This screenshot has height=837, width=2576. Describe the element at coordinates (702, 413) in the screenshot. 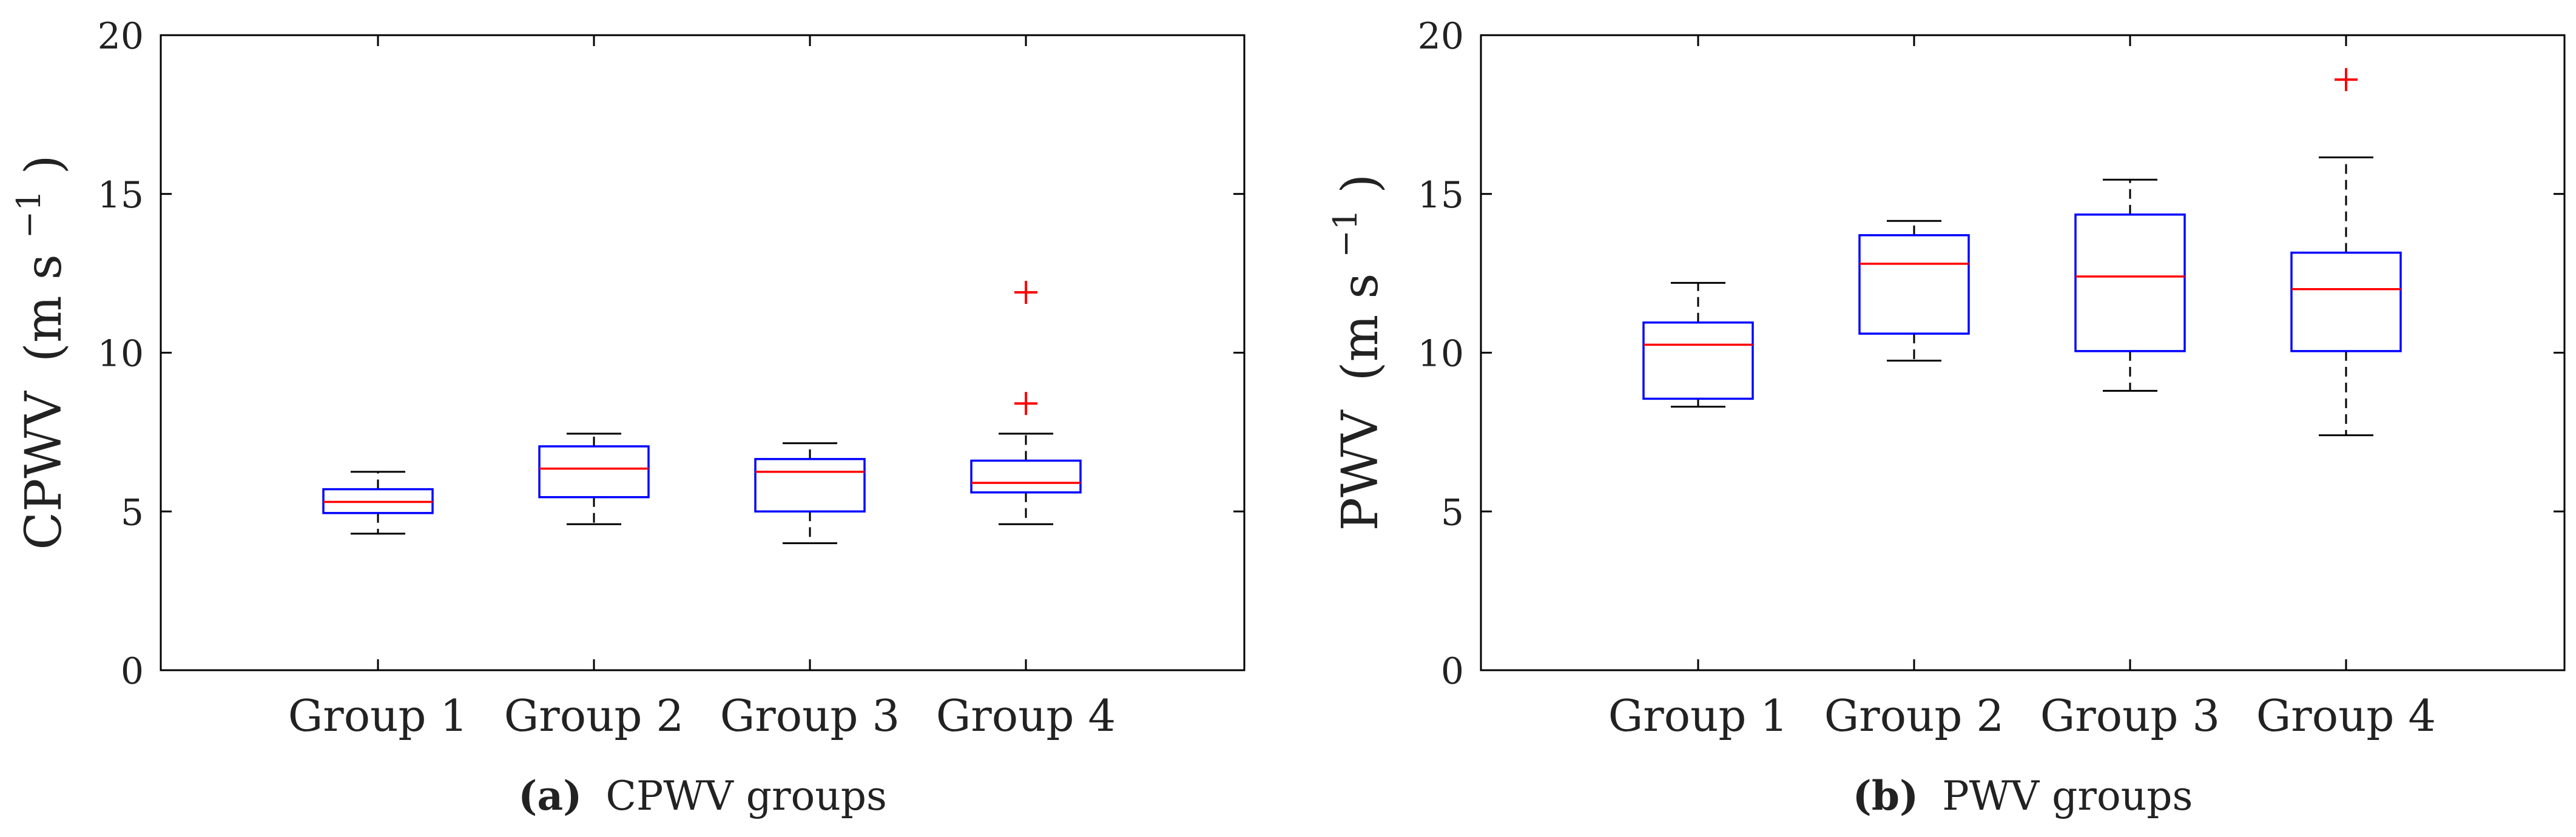

I see `boxes-a` at that location.